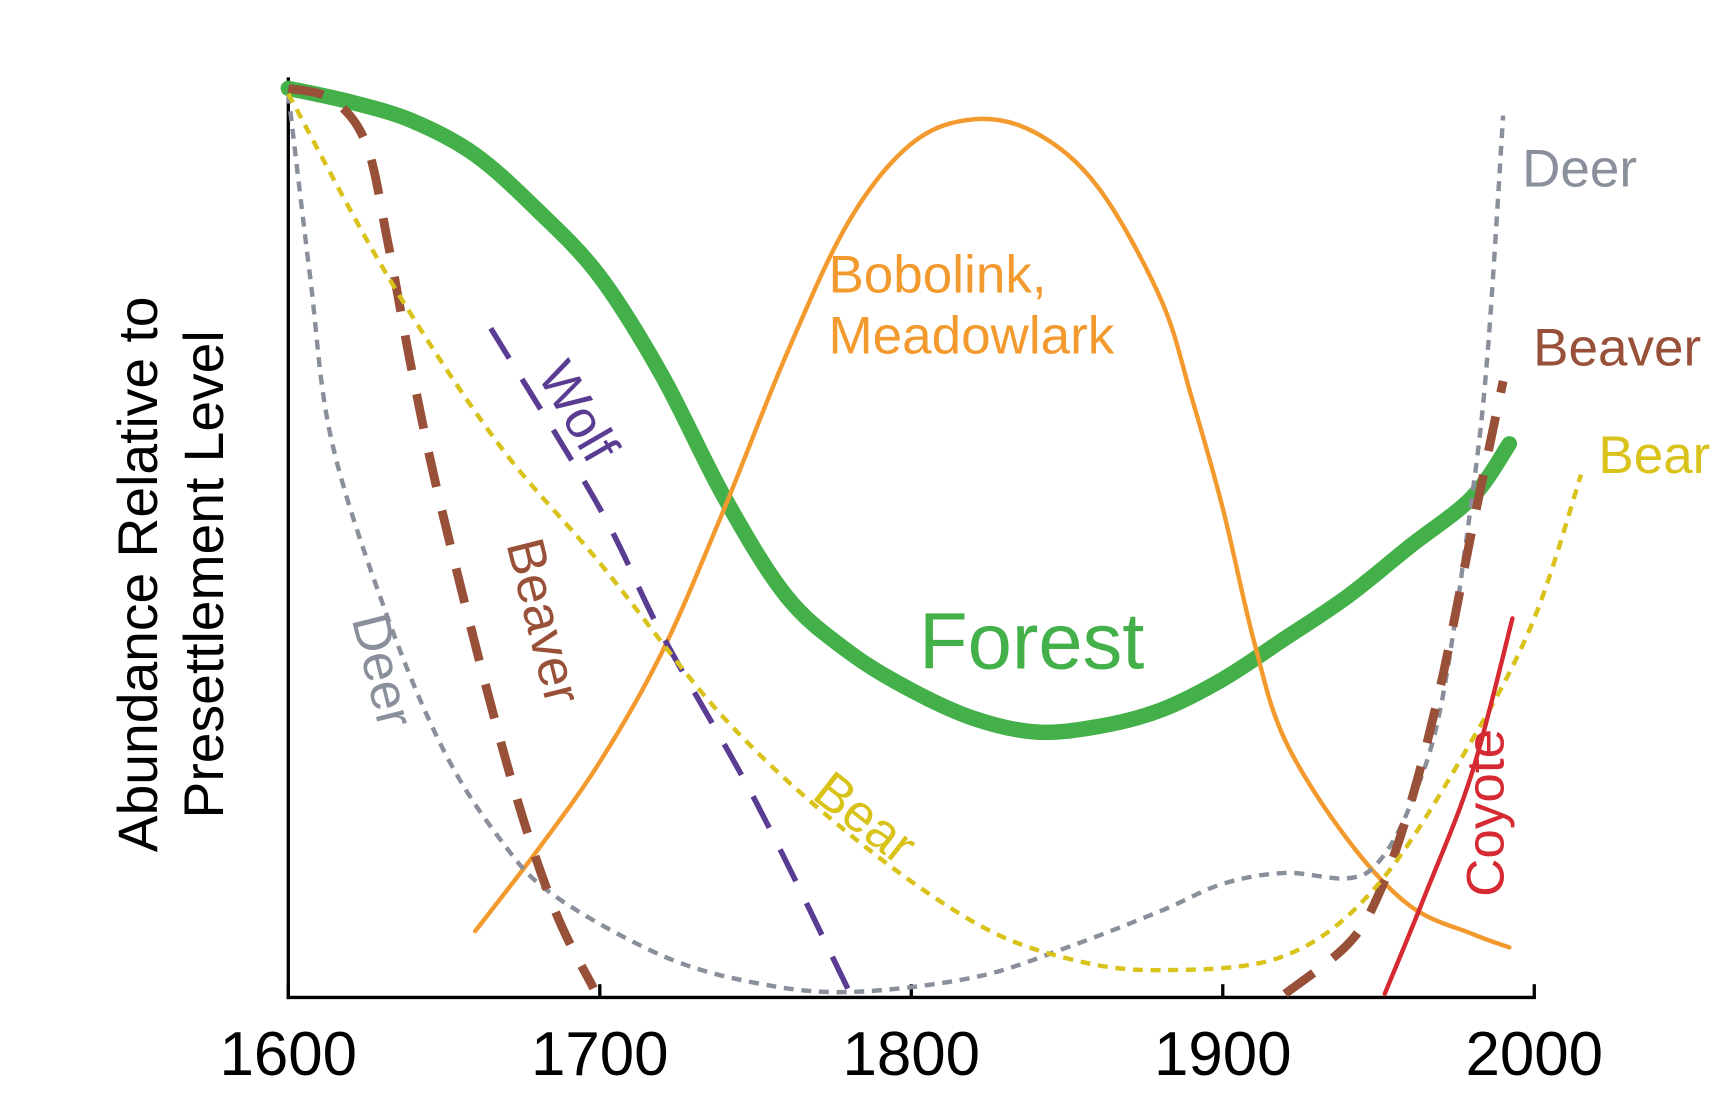  Describe the element at coordinates (1486, 812) in the screenshot. I see `series-label: Coyote` at that location.